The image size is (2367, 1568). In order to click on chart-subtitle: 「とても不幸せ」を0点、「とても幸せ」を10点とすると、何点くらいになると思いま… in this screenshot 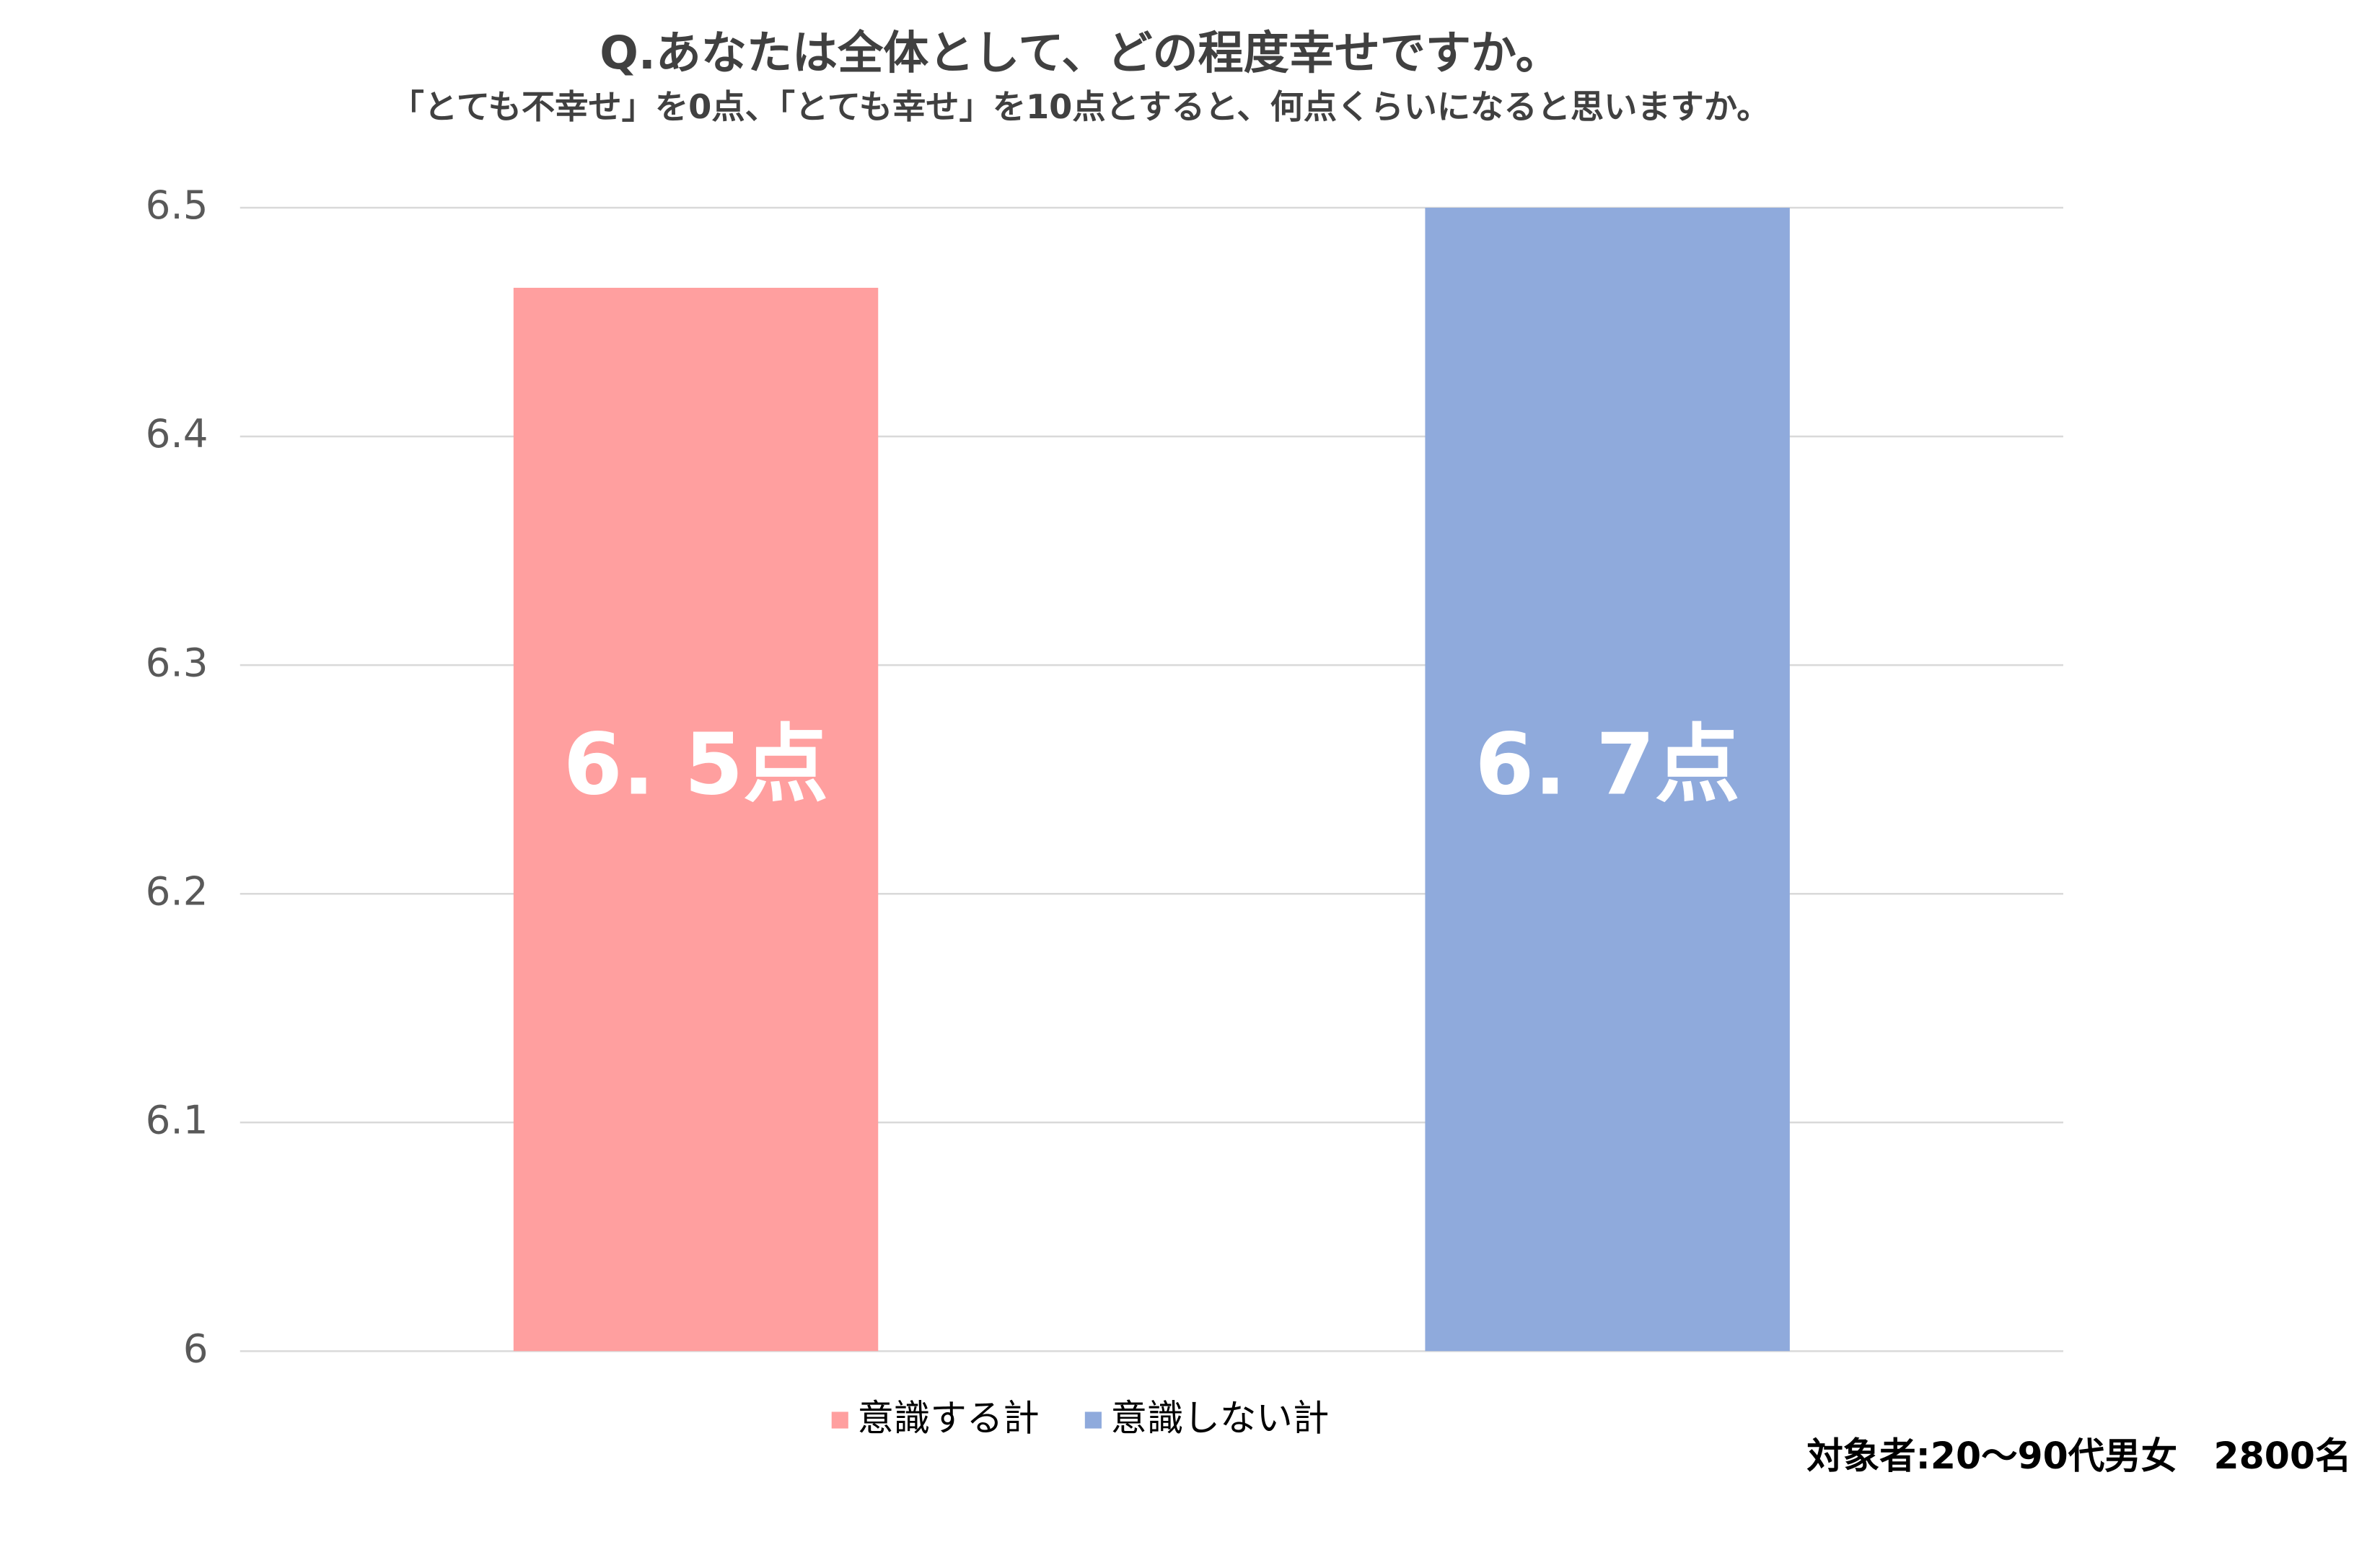, I will do `click(1080, 107)`.